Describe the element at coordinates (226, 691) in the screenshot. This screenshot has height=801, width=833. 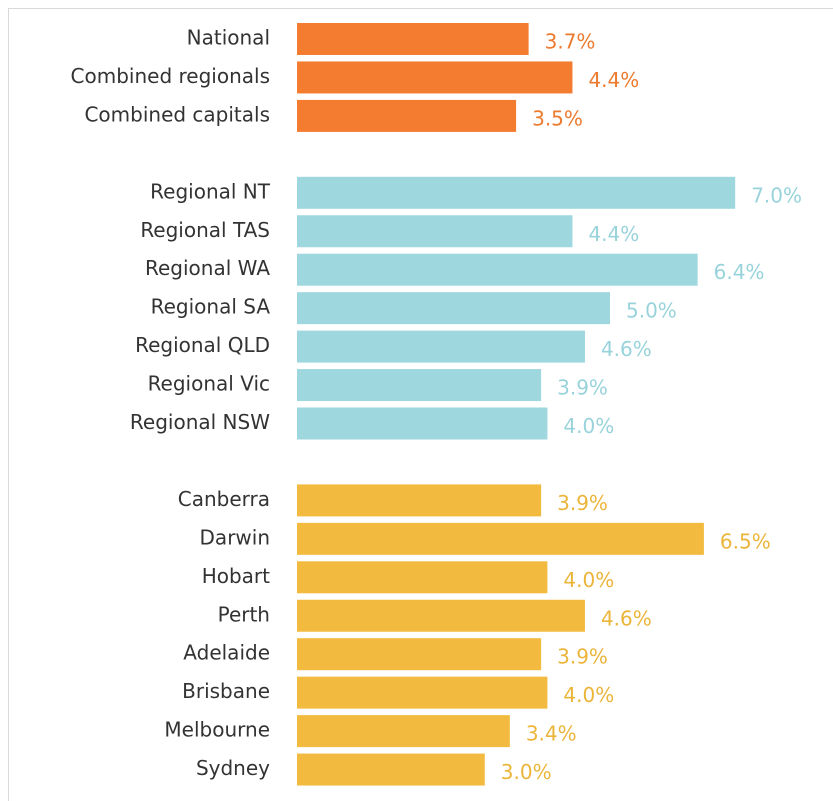
I see `category-label: Brisbane` at that location.